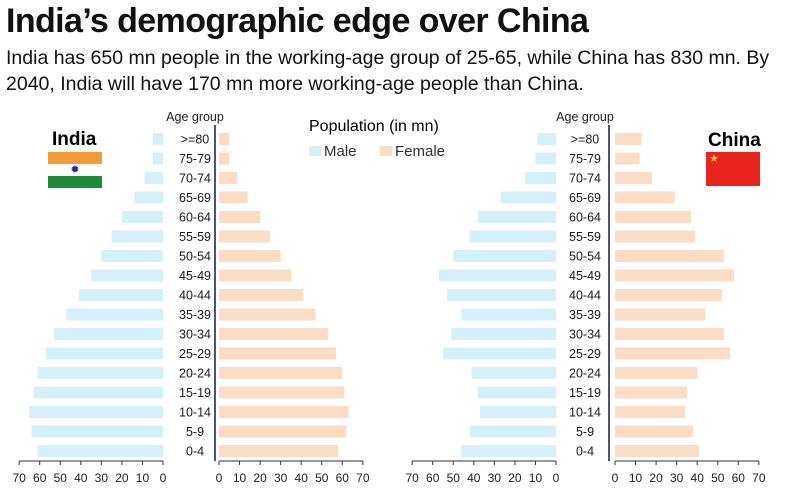  I want to click on china-age-label: 70-74, so click(585, 179).